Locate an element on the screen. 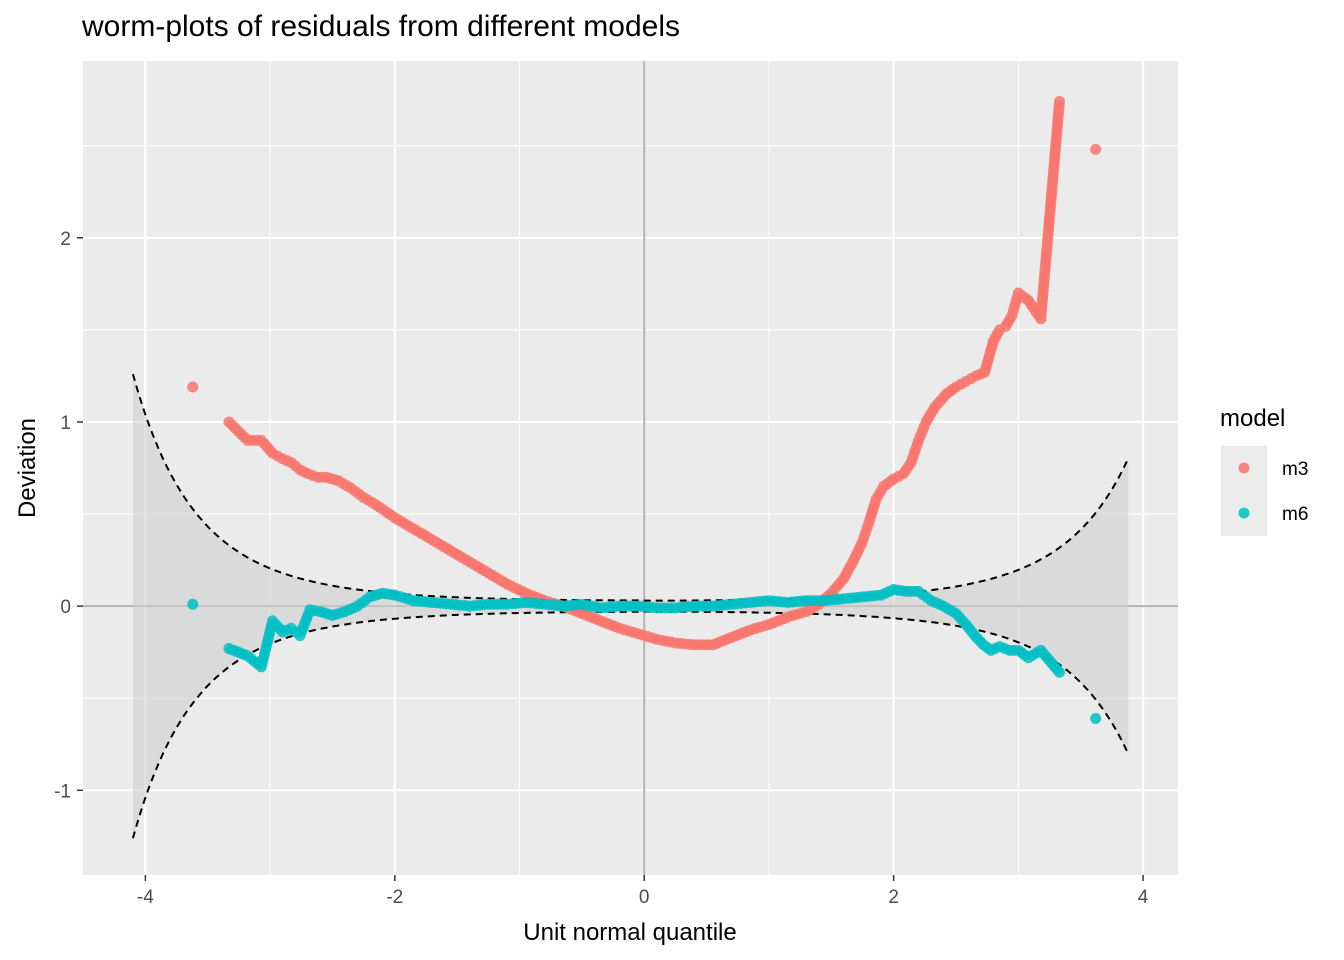 The image size is (1344, 960). legend-label-m3: m3 is located at coordinates (1295, 469).